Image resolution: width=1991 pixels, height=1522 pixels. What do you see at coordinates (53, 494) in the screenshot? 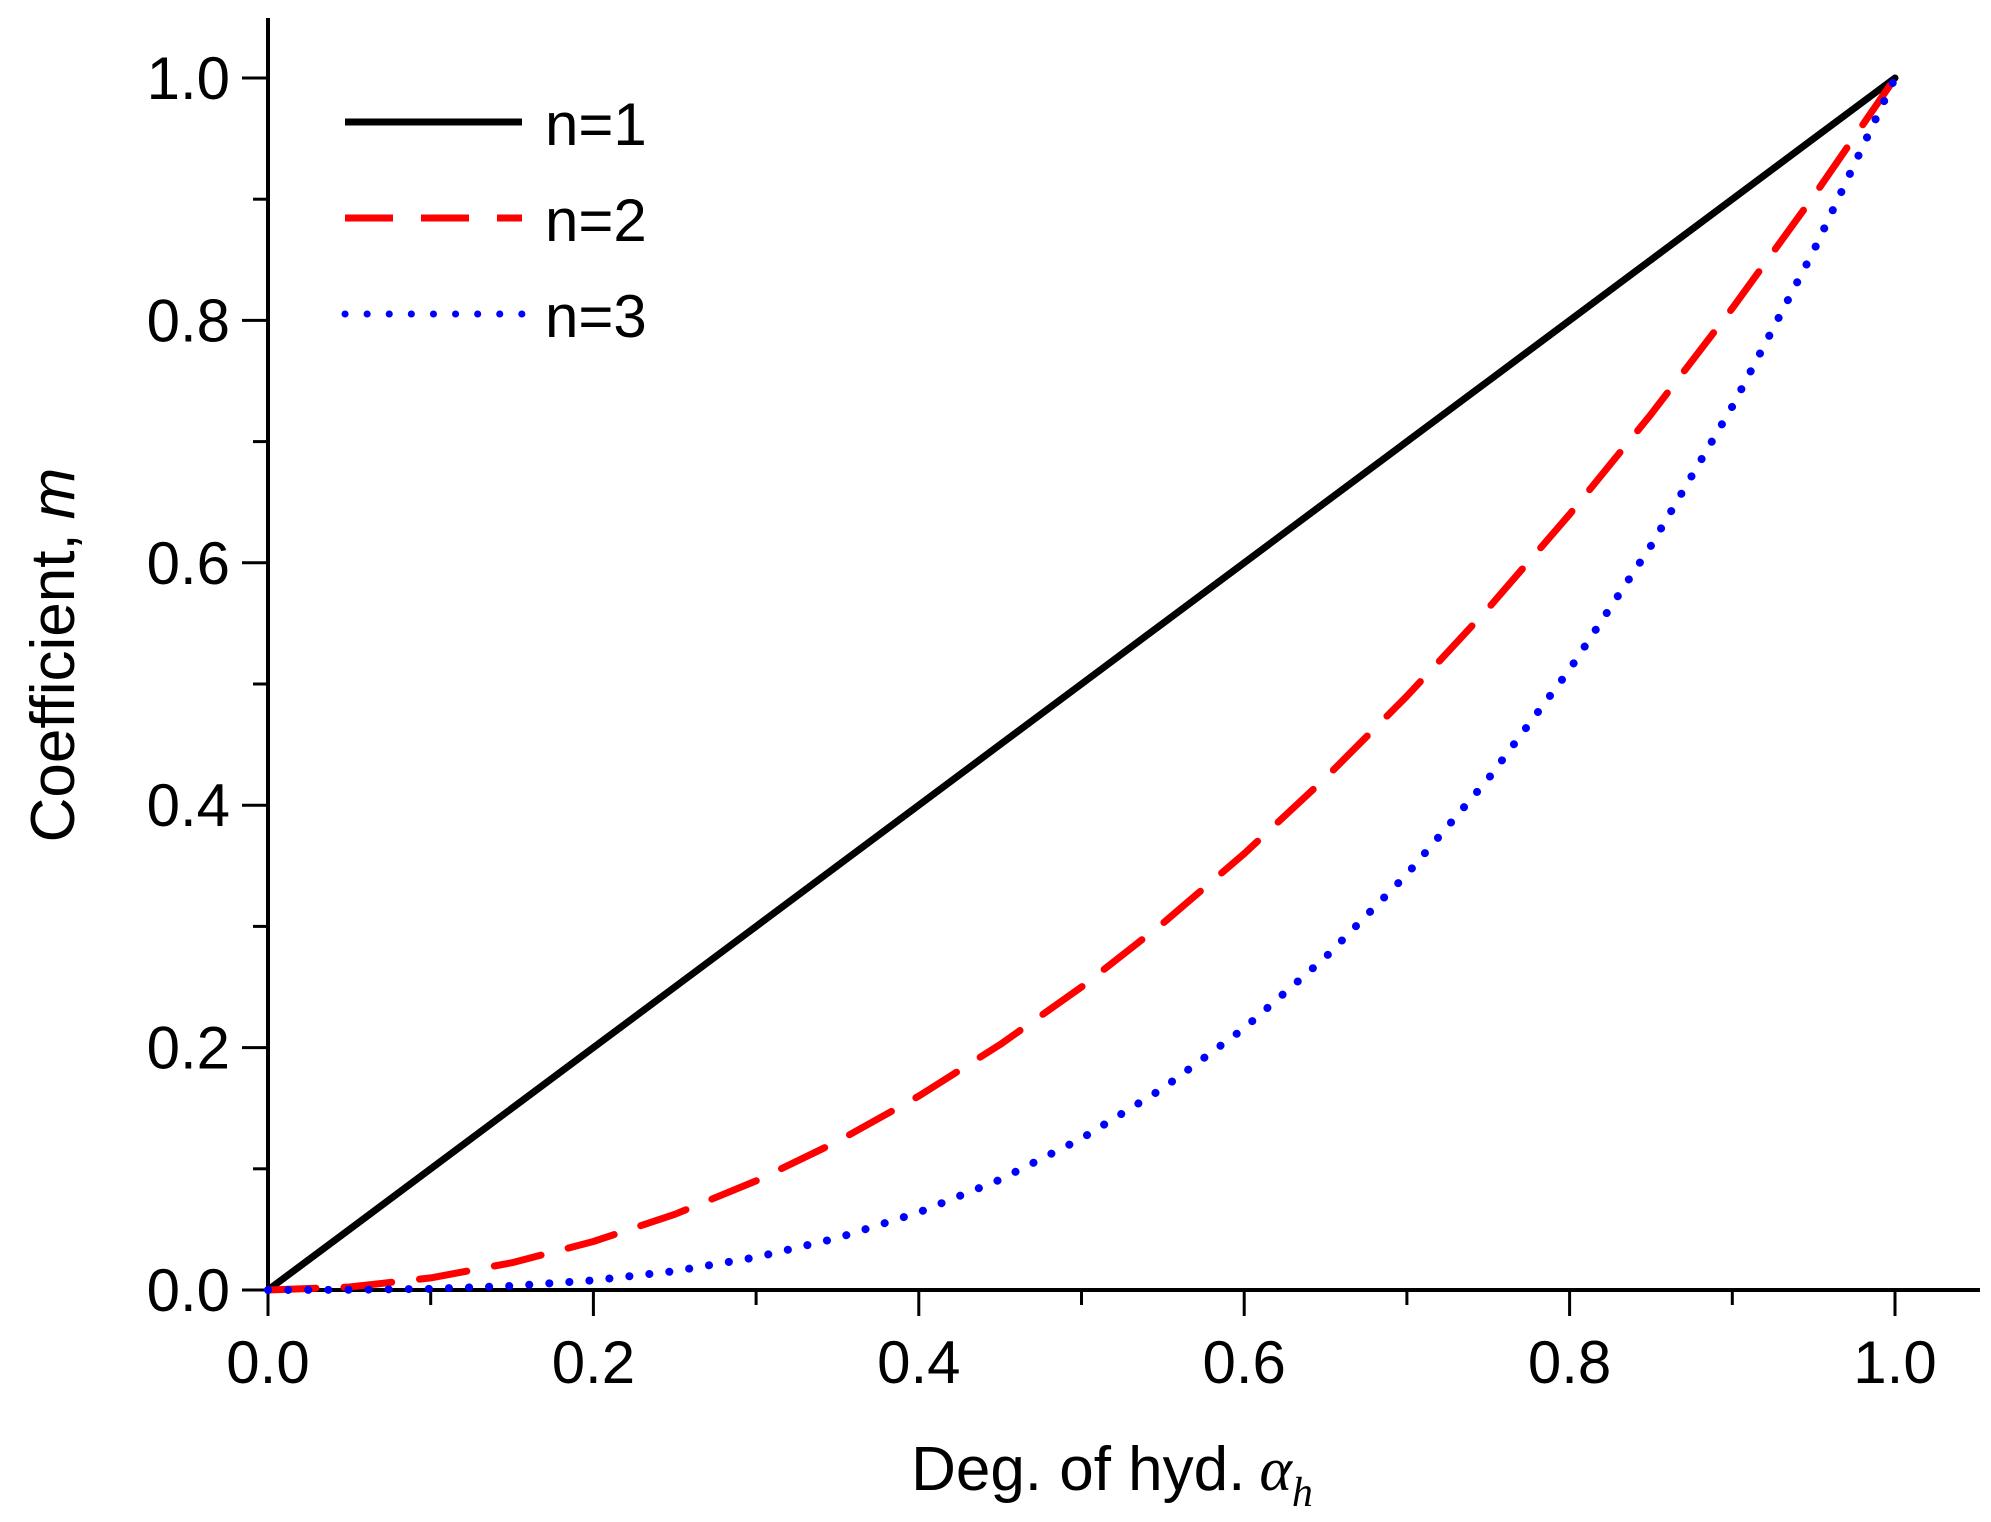
I see `y-axis-title-symbol: m` at bounding box center [53, 494].